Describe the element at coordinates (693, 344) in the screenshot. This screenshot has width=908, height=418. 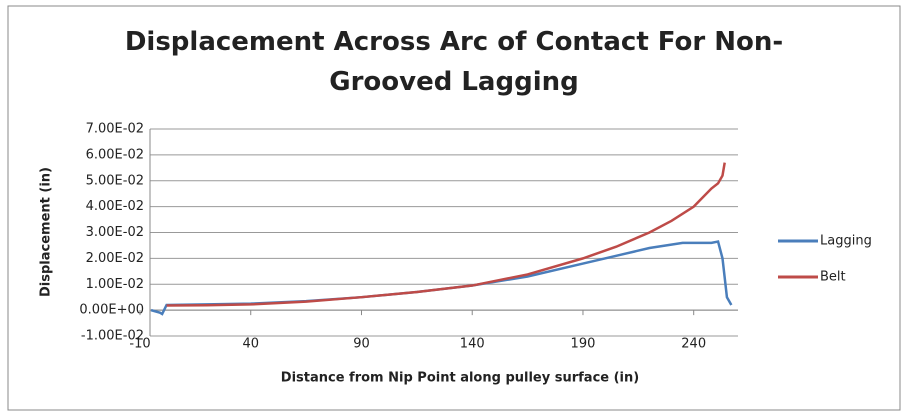
I see `x-tick-label: 240` at that location.